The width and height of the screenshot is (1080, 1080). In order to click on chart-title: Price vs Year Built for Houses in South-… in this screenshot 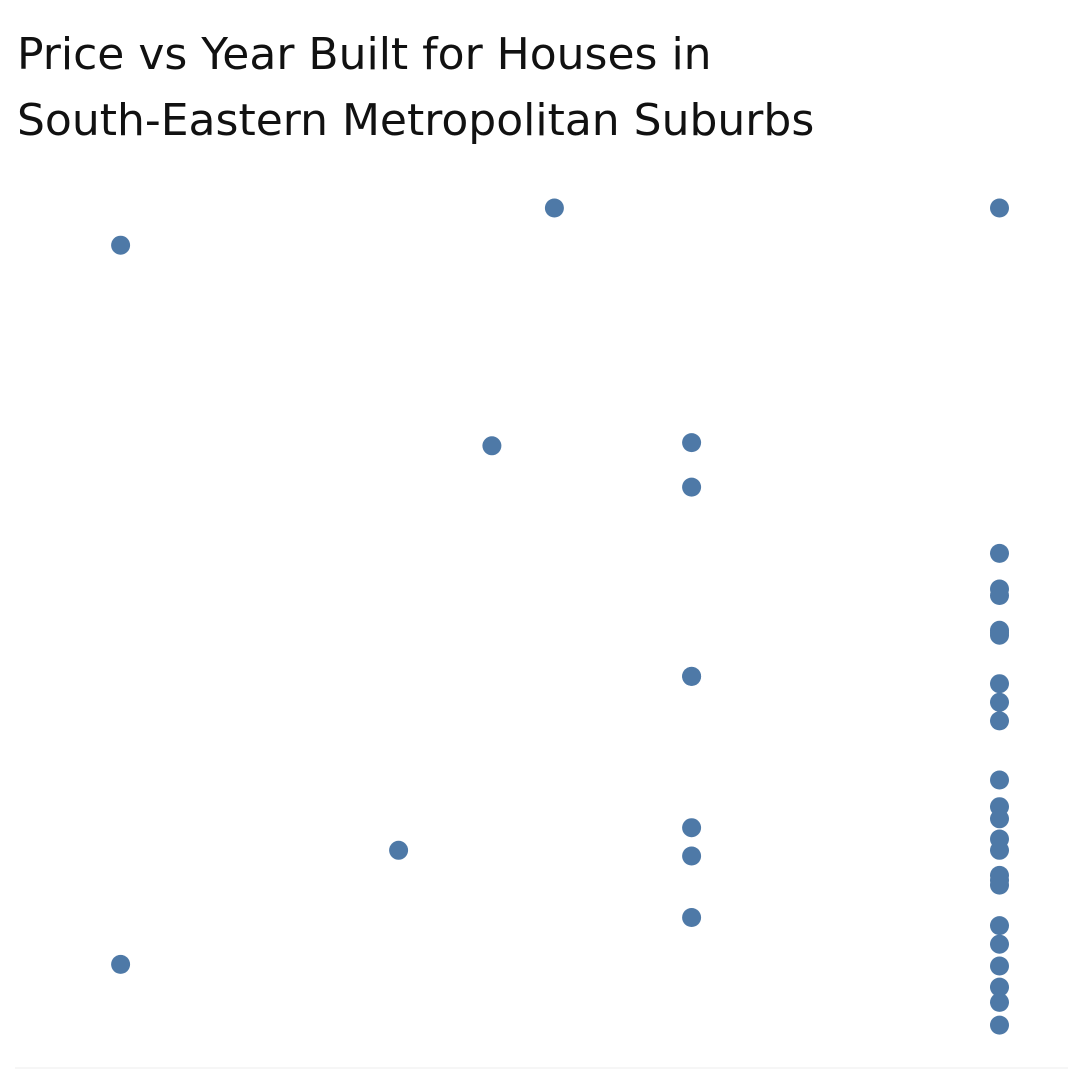, I will do `click(537, 88)`.